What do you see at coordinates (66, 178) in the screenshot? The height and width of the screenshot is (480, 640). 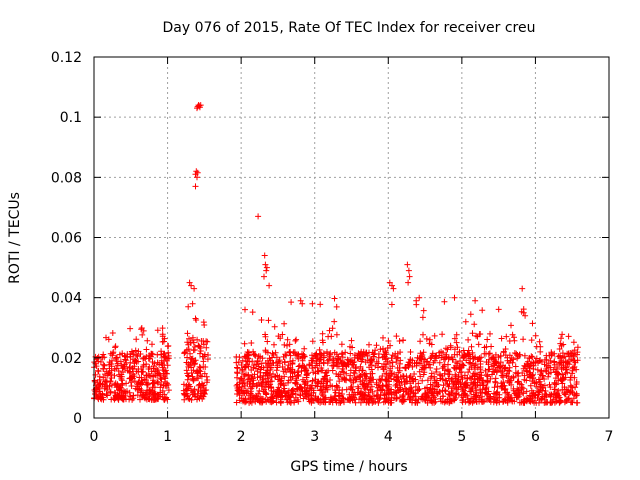 I see `y-tick-label: 0.08` at bounding box center [66, 178].